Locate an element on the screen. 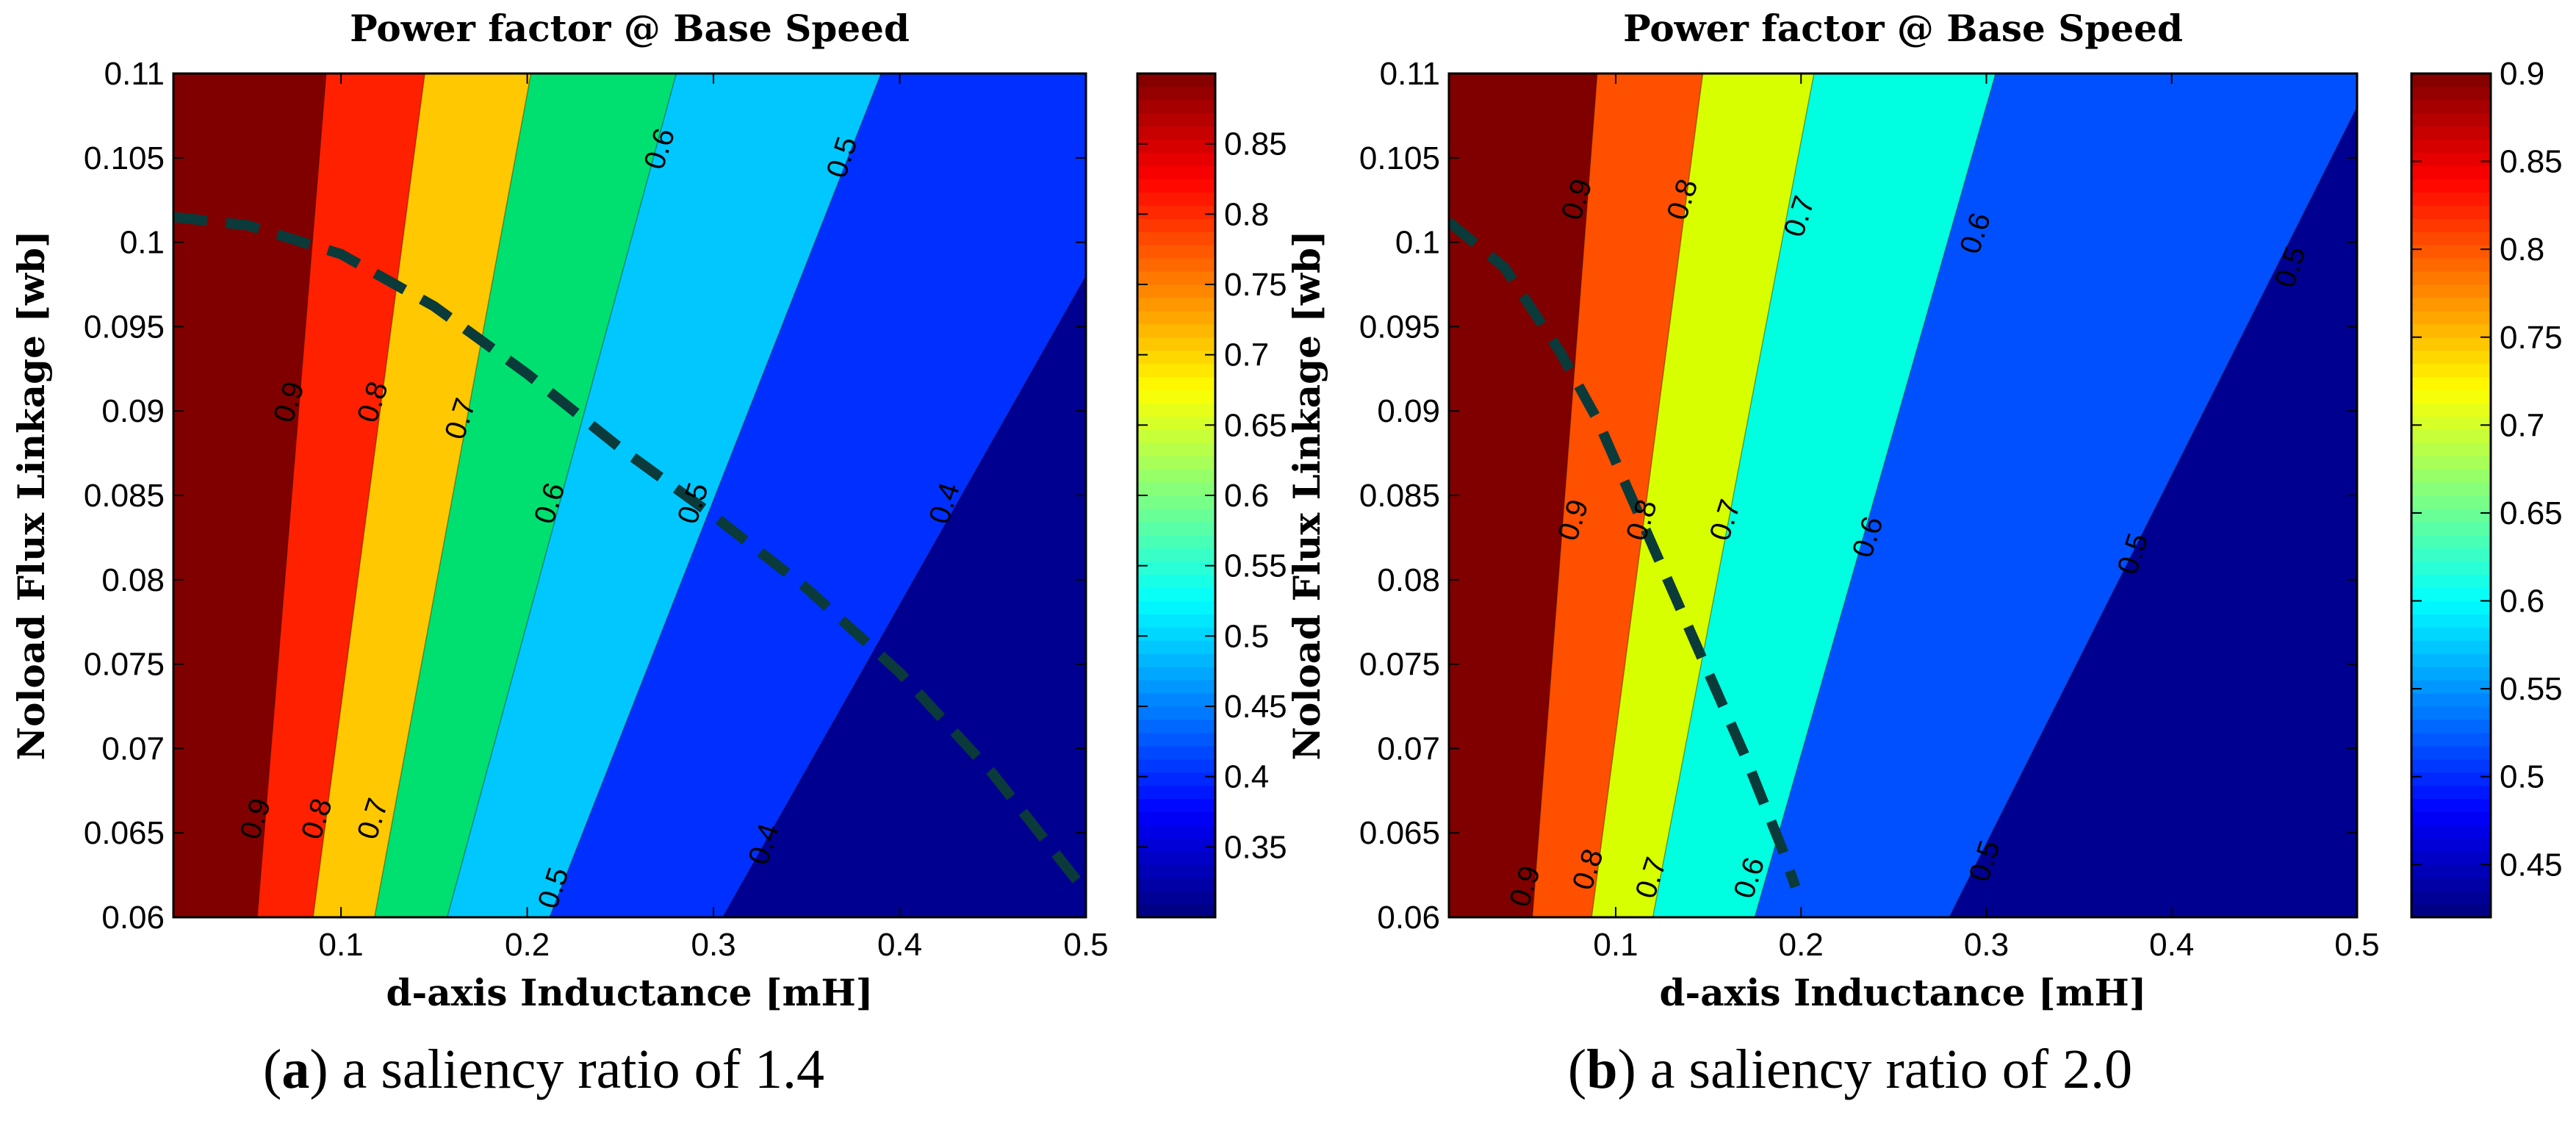  caption-paren: ( is located at coordinates (272, 1069).